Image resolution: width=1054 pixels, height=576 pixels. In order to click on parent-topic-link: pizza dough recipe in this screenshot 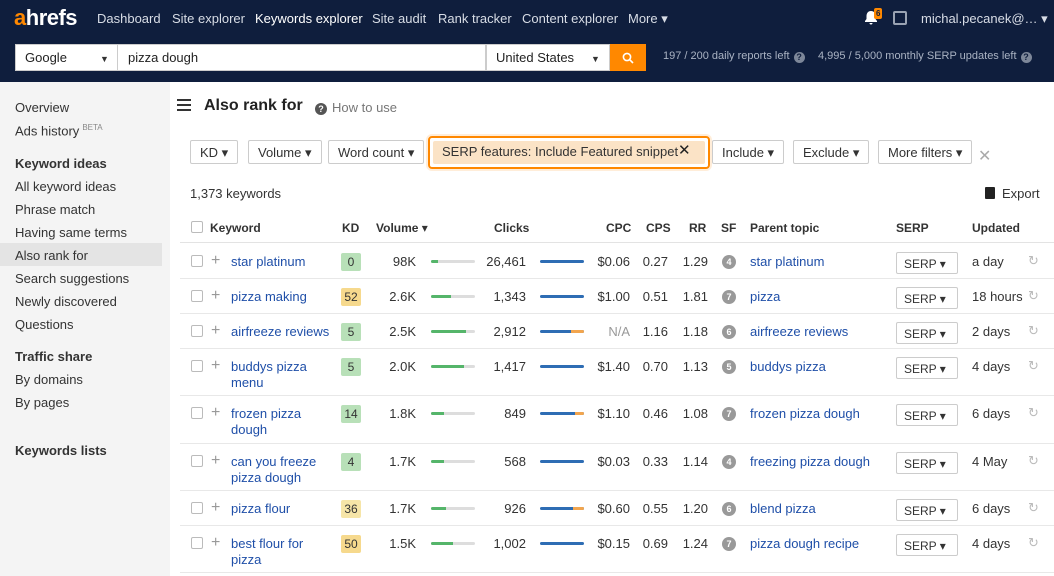, I will do `click(805, 543)`.